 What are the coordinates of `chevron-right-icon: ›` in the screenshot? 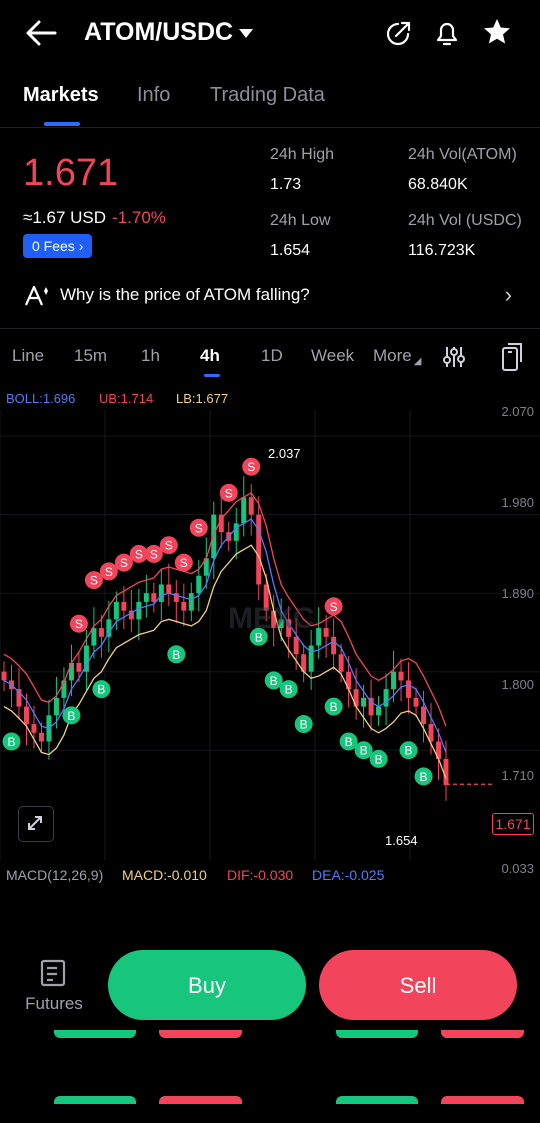 It's located at (81, 246).